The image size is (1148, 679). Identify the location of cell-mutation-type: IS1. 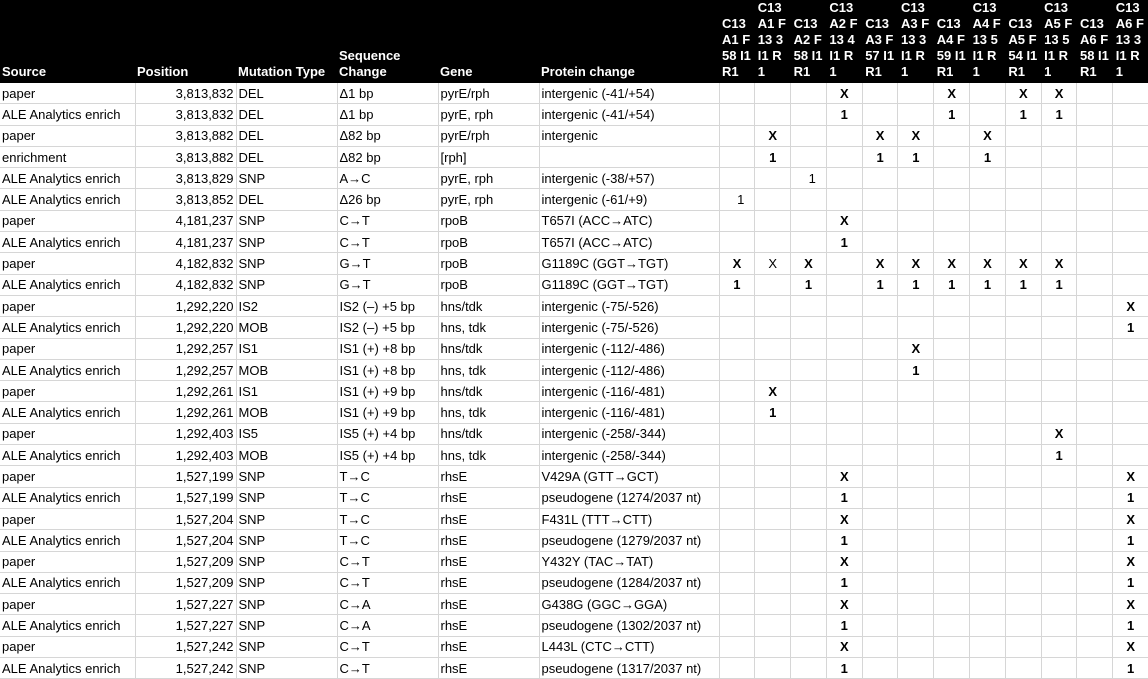
(287, 349).